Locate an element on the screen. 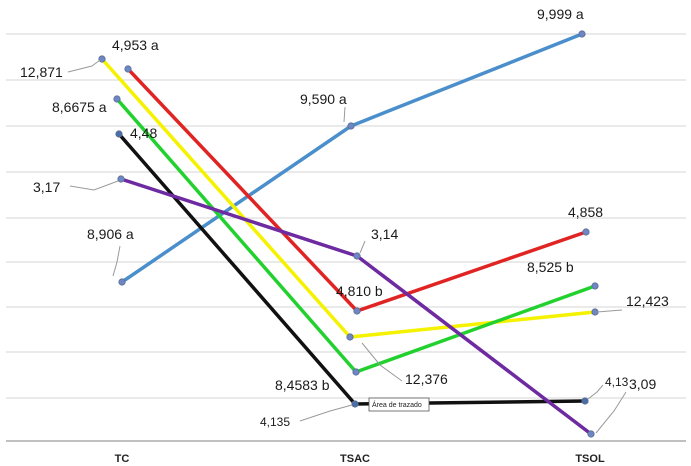 This screenshot has width=691, height=466. x-tick-label: TSOL is located at coordinates (590, 459).